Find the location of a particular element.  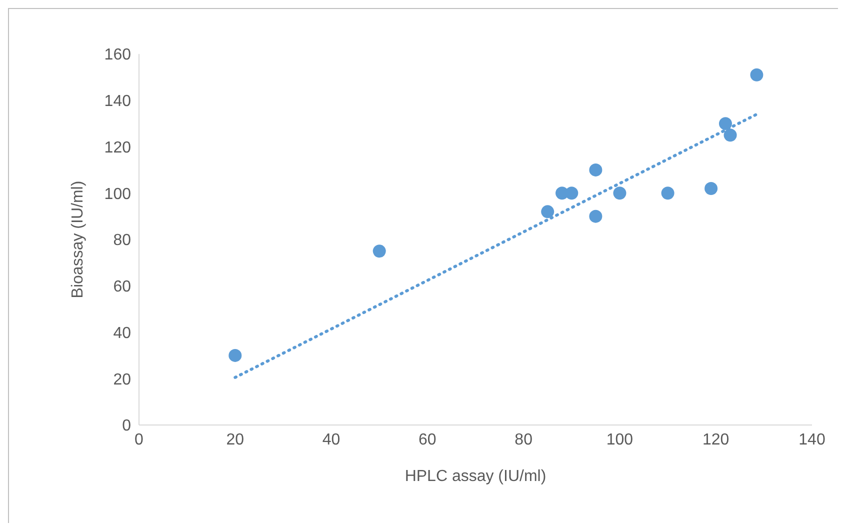

y-tick-label: 60 is located at coordinates (122, 287).